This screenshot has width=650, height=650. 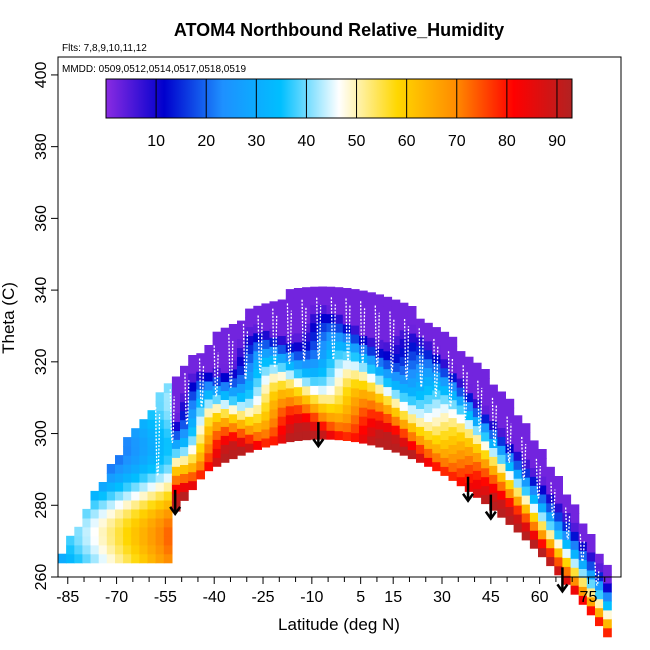 I want to click on colorbar-tick-label: 90, so click(x=557, y=141).